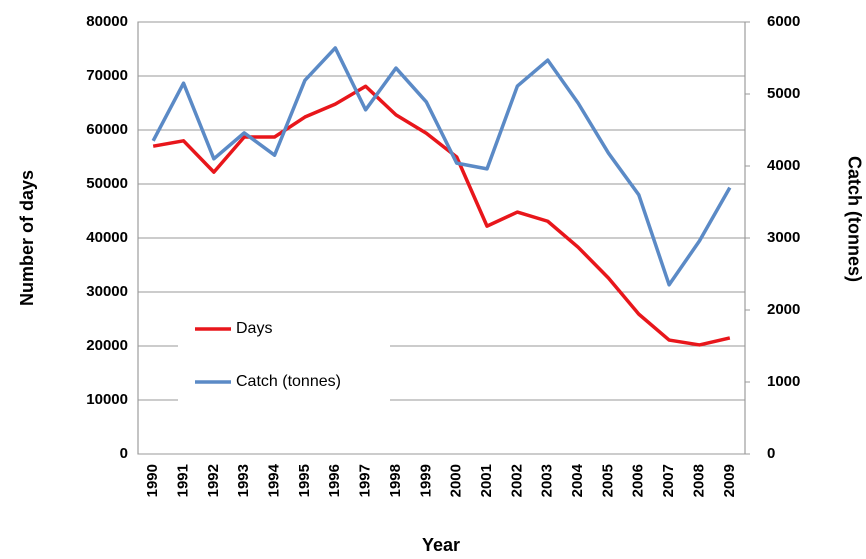  What do you see at coordinates (152, 480) in the screenshot?
I see `x-tick-label: 1990` at bounding box center [152, 480].